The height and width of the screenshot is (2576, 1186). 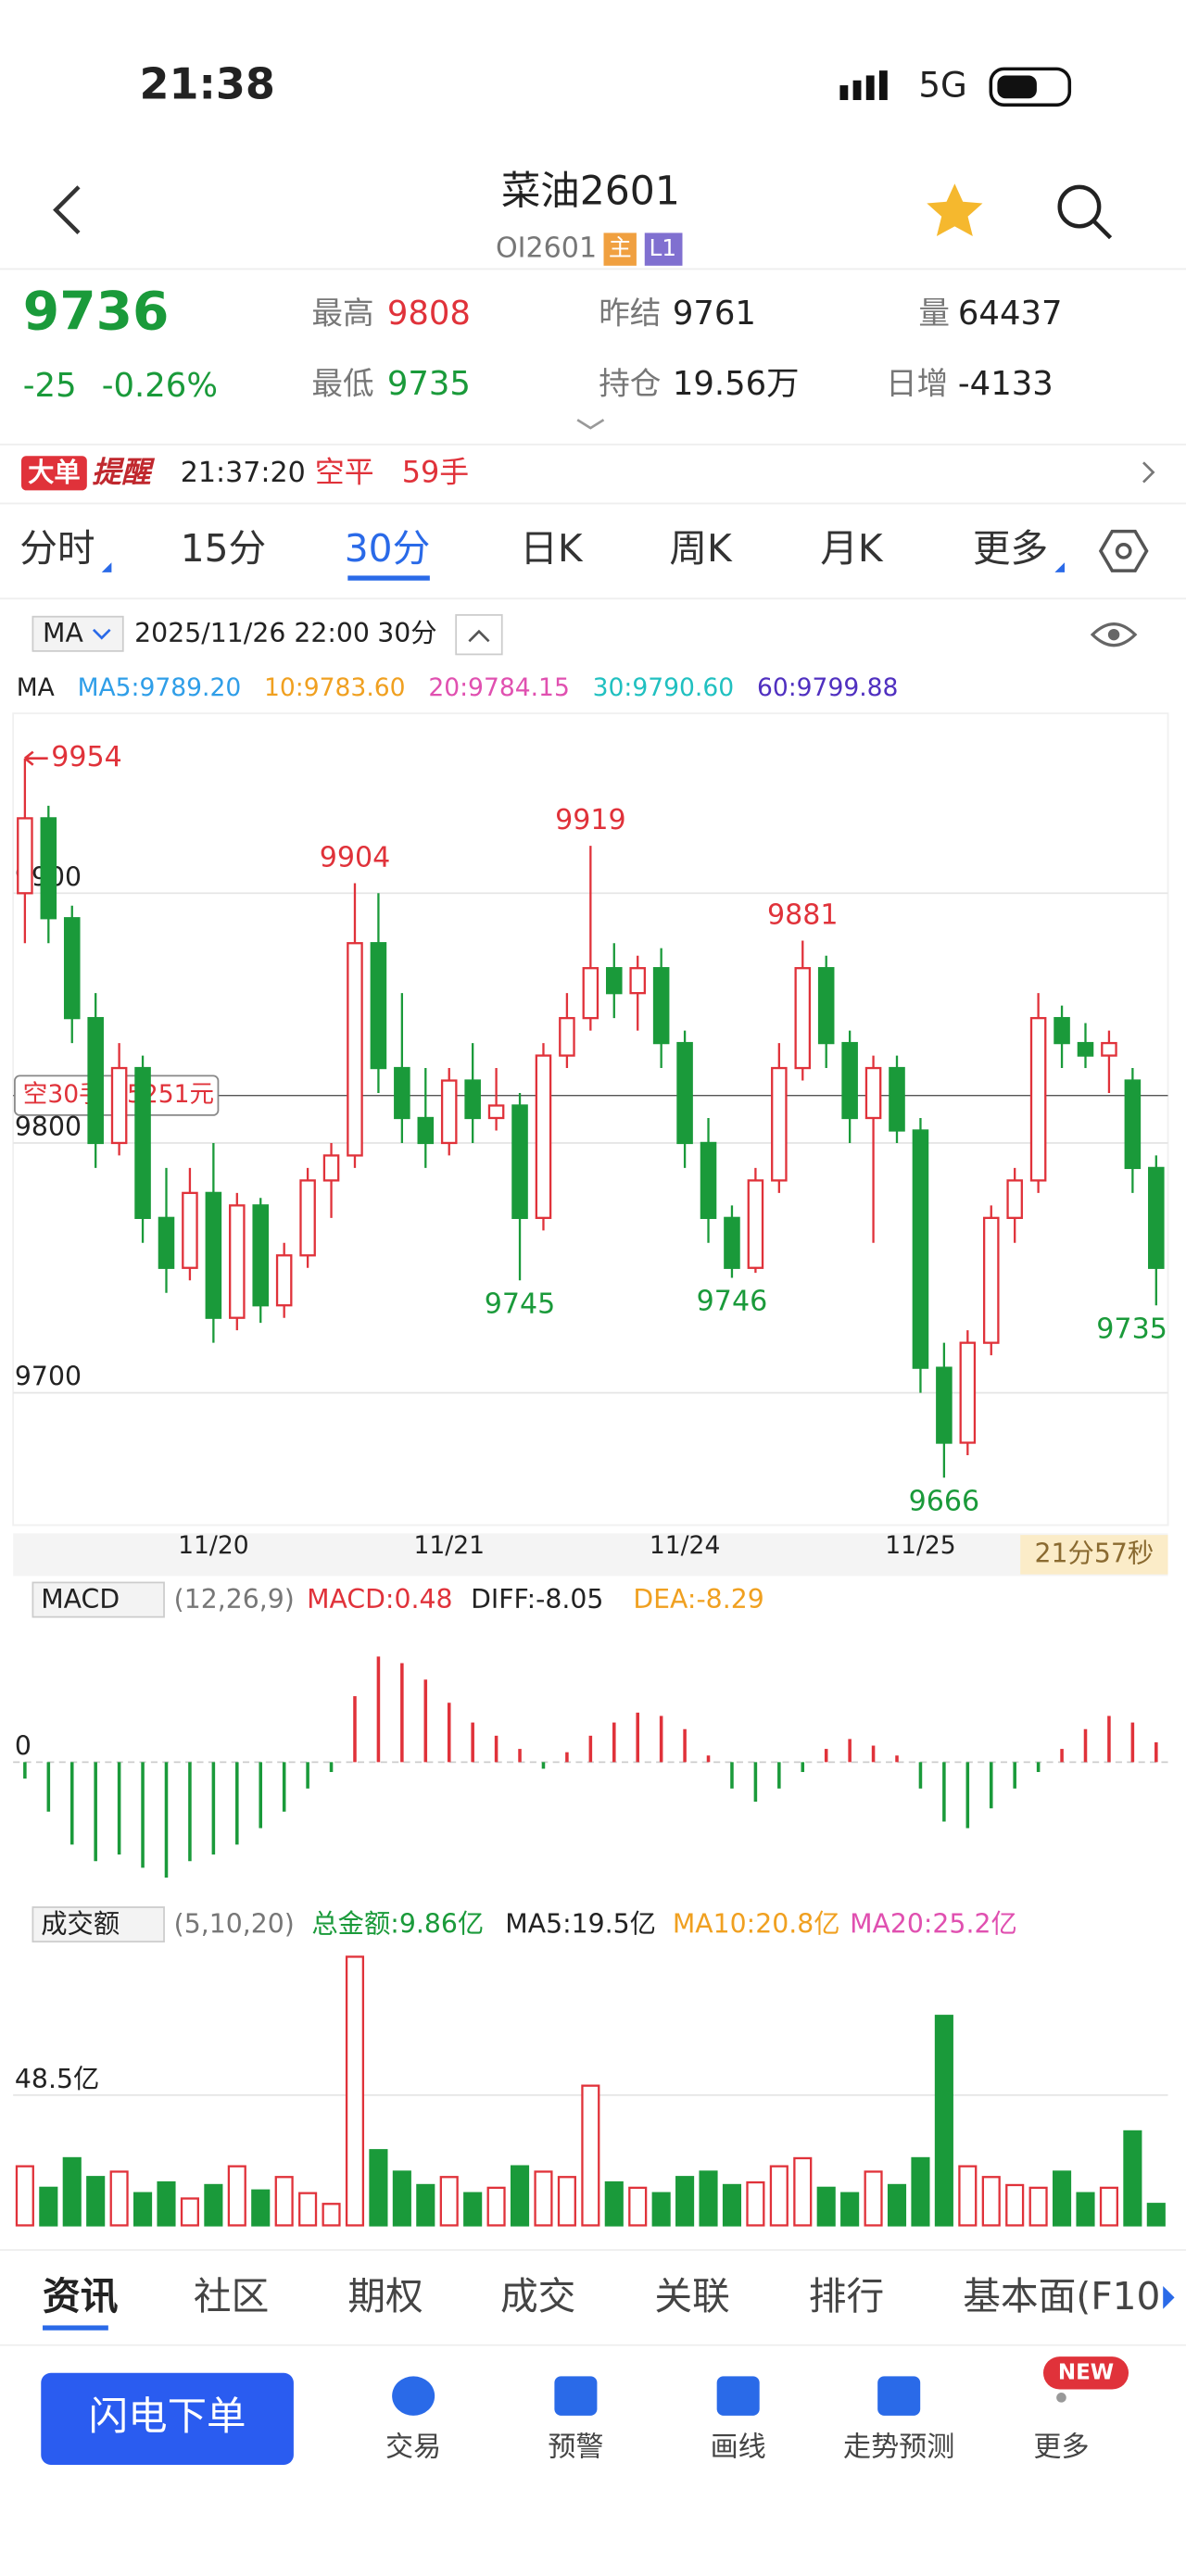 I want to click on bottom-item: 画线, so click(x=738, y=2447).